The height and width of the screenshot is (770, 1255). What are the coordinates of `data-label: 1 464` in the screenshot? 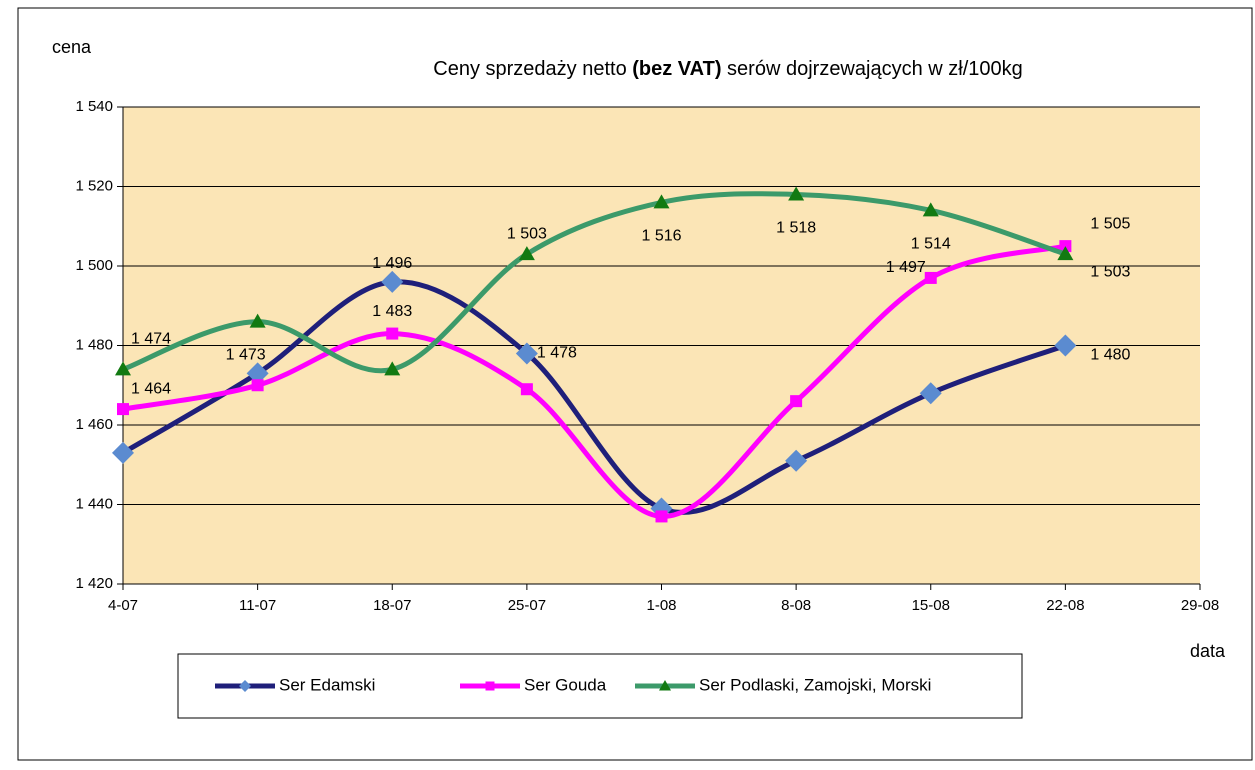 It's located at (151, 388).